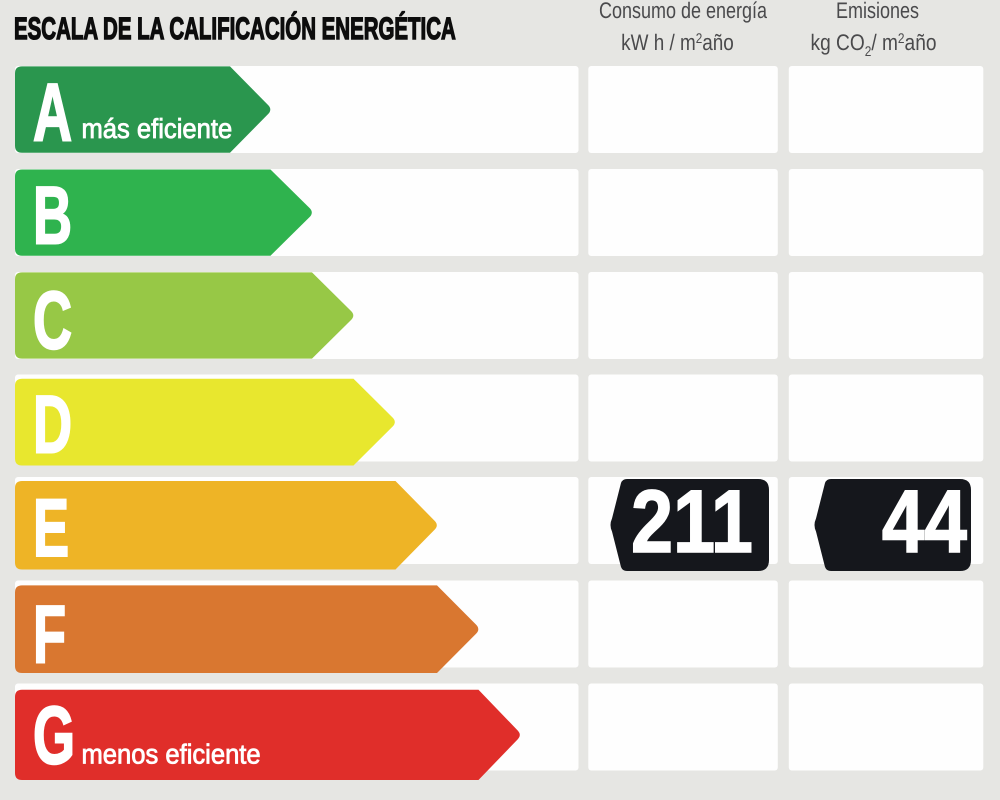 The width and height of the screenshot is (1000, 800). Describe the element at coordinates (52, 113) in the screenshot. I see `svg-text: A` at that location.